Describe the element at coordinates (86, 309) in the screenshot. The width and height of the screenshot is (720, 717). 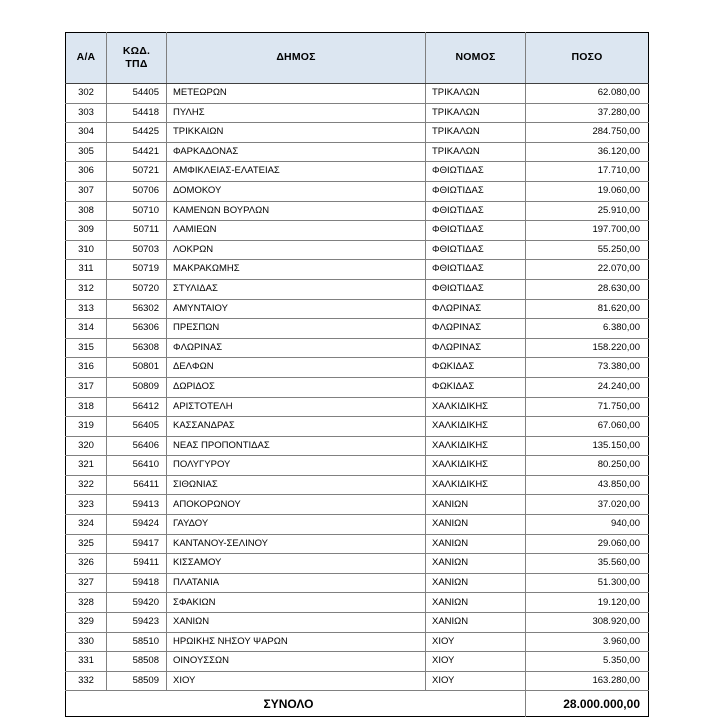
I see `cell-aa: 313` at that location.